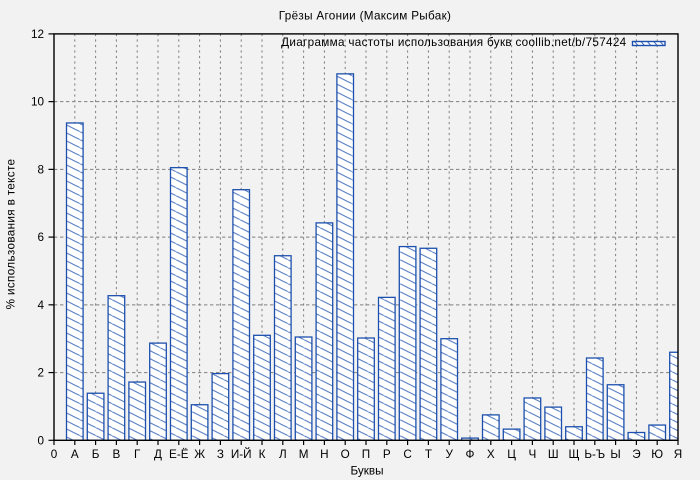 Image resolution: width=700 pixels, height=480 pixels. What do you see at coordinates (428, 454) in the screenshot?
I see `svg-text: Т` at bounding box center [428, 454].